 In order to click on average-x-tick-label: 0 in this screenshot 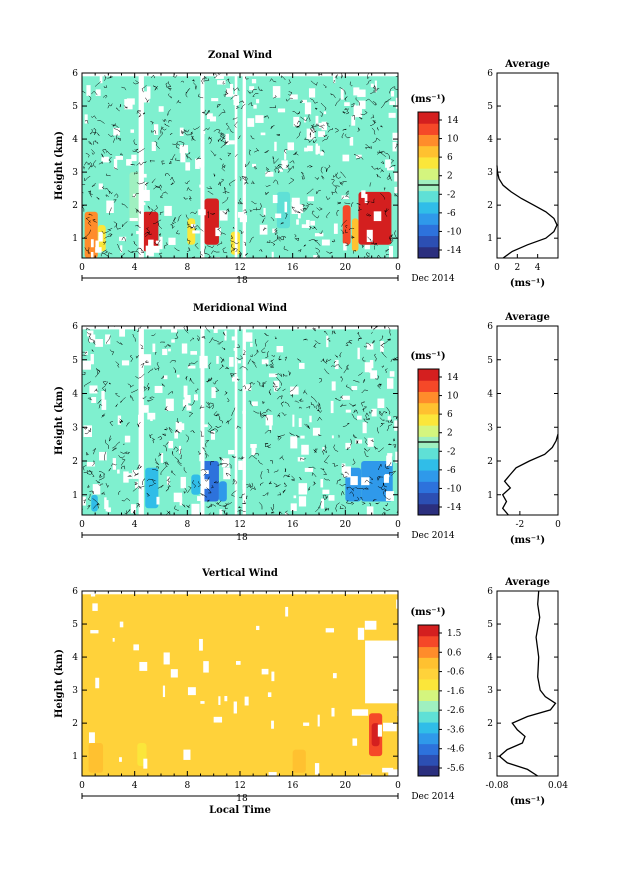, I will do `click(558, 525)`.